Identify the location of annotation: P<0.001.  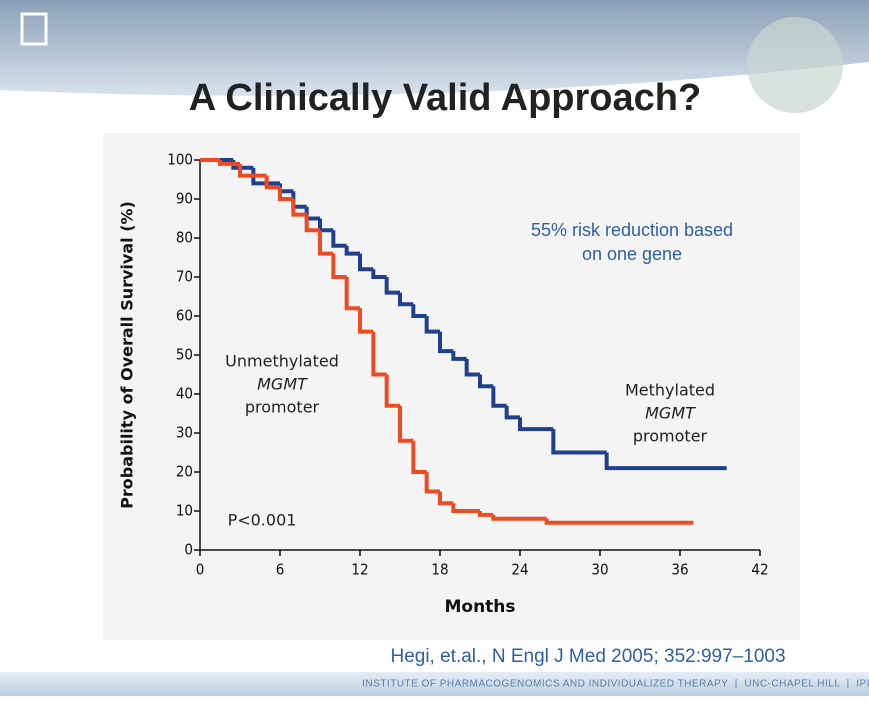
(262, 520).